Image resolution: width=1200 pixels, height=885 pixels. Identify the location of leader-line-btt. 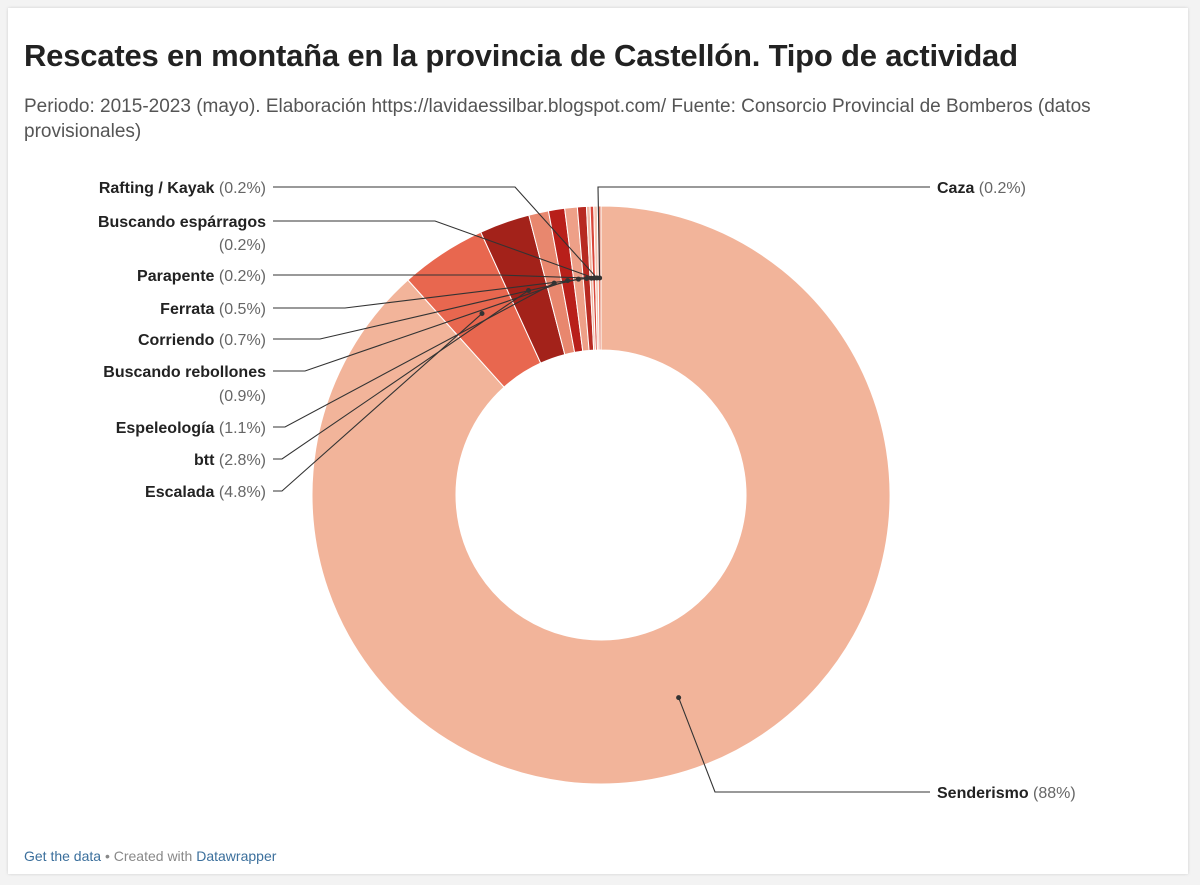
(401, 375).